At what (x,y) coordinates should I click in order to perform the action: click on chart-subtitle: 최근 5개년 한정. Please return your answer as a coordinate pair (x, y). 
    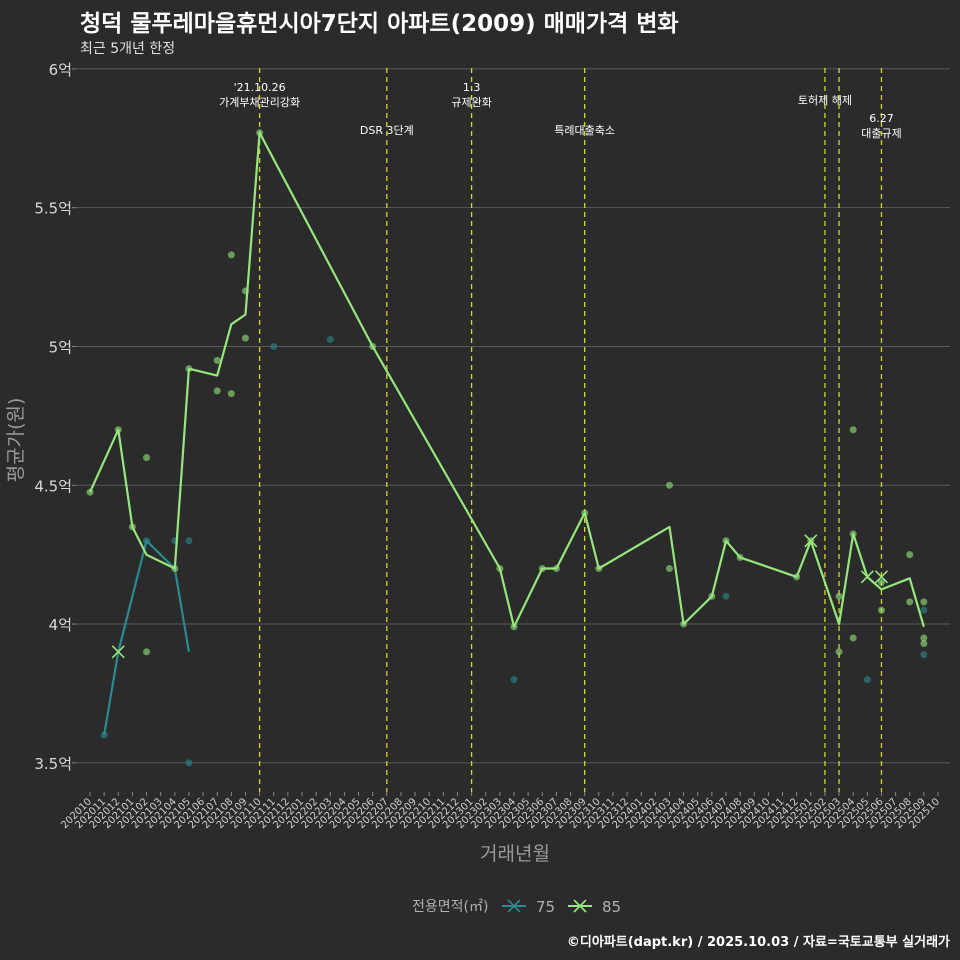
    Looking at the image, I should click on (128, 49).